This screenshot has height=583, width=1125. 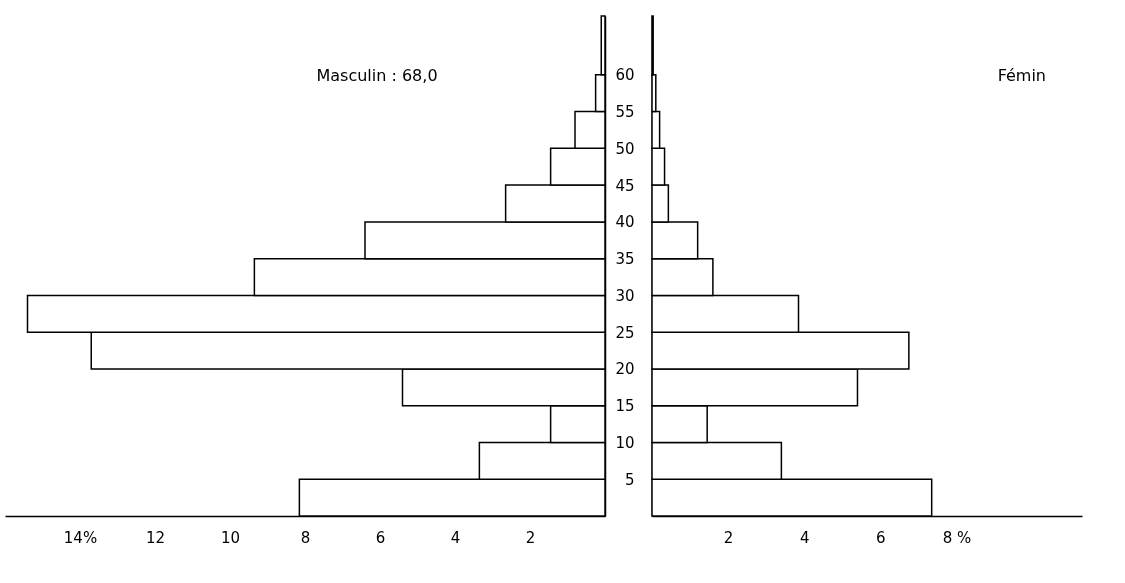 I want to click on y-tick-label: 20, so click(x=625, y=369).